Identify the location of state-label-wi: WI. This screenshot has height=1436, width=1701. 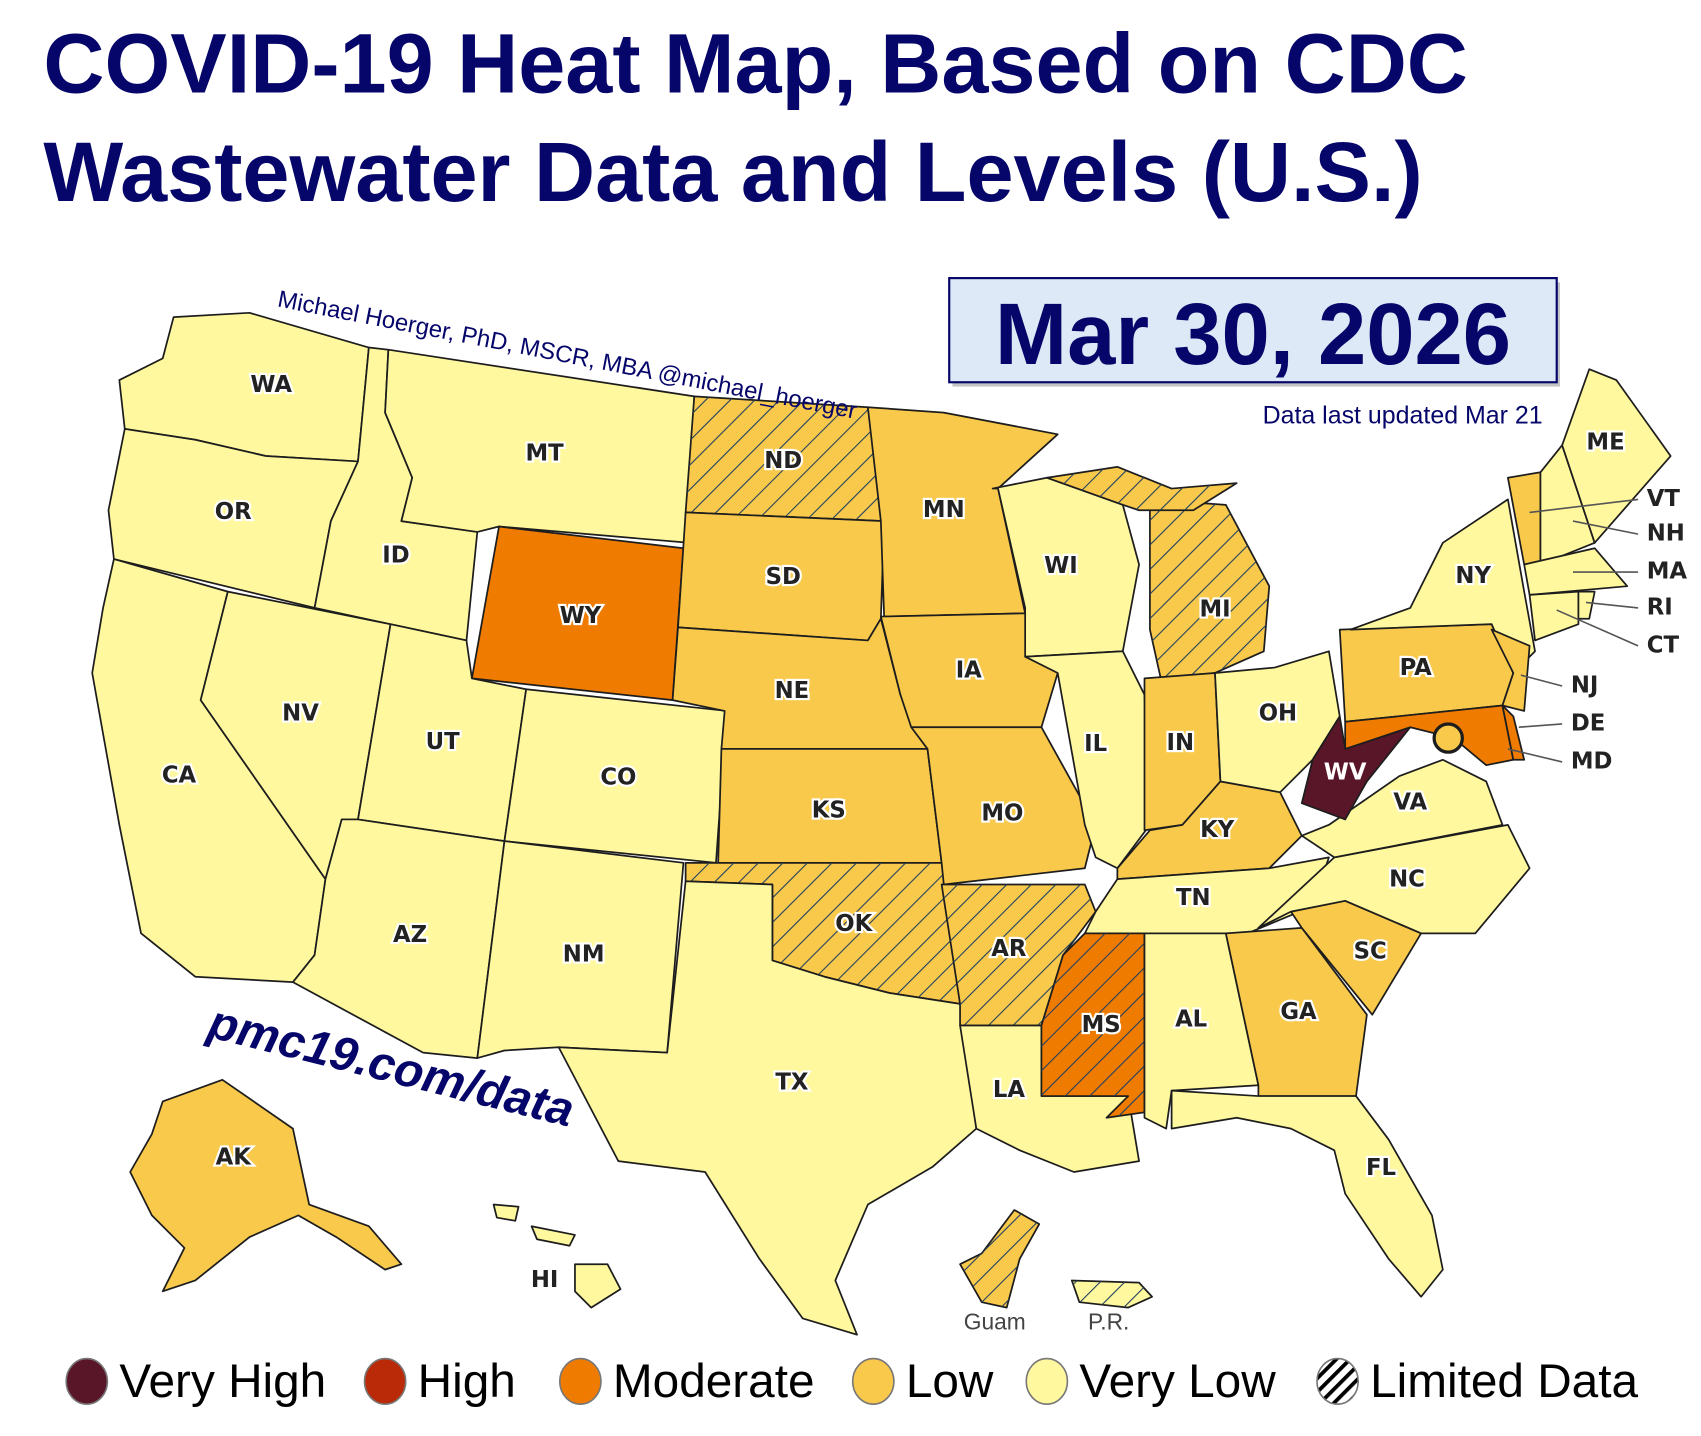
(1061, 566).